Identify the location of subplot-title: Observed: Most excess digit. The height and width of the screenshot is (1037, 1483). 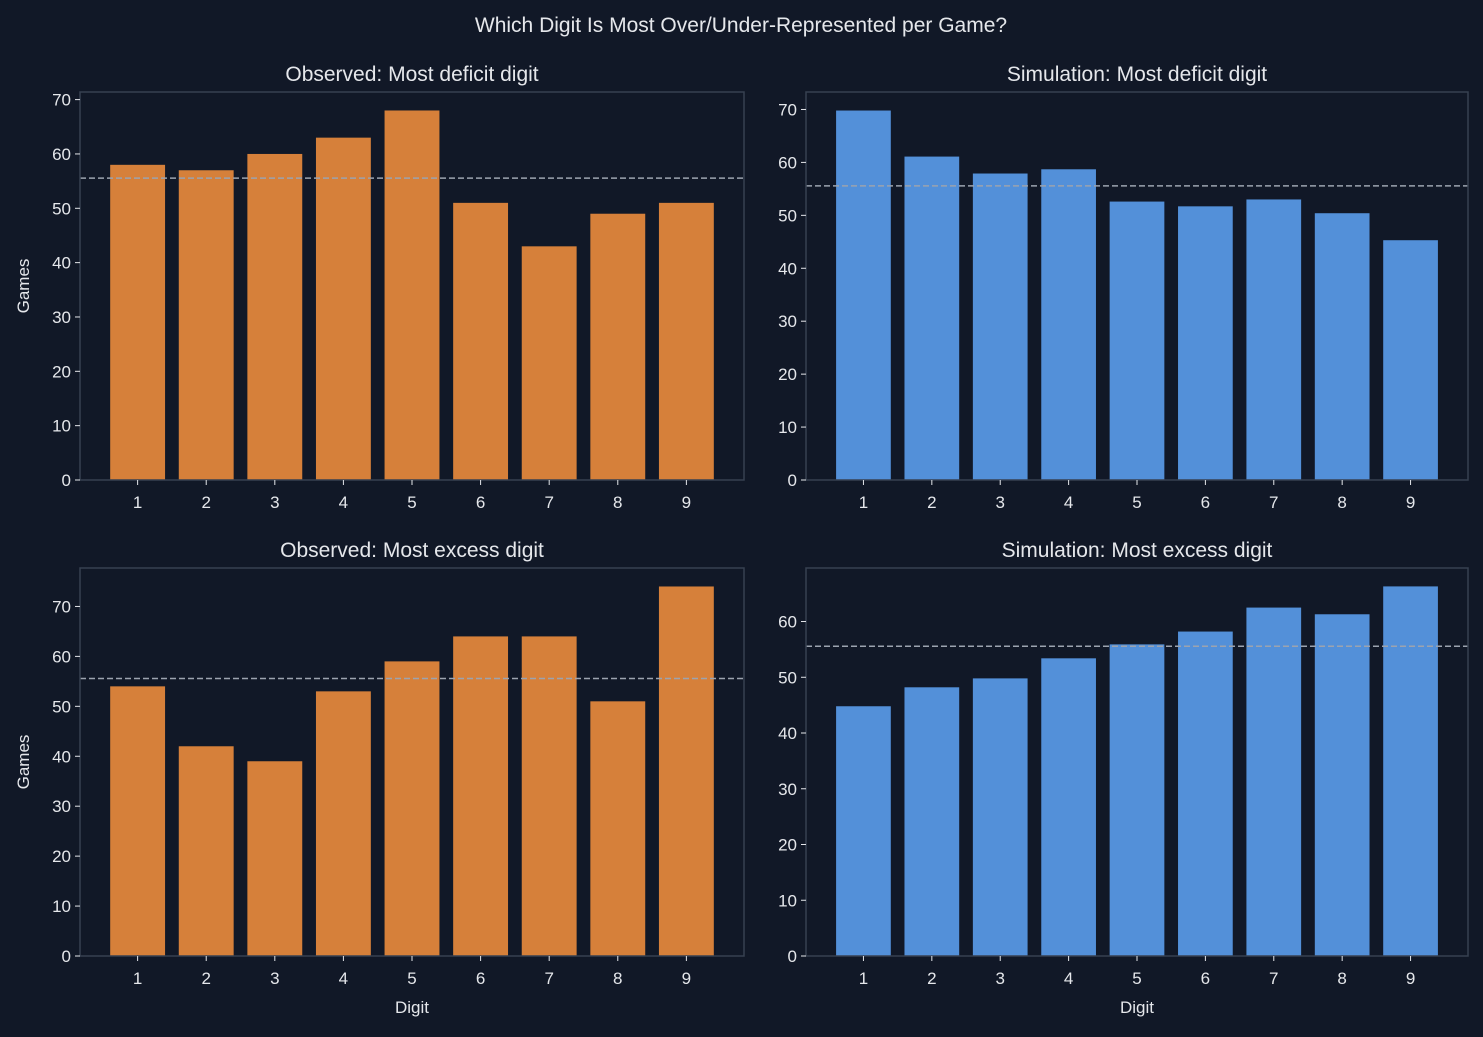
(412, 550).